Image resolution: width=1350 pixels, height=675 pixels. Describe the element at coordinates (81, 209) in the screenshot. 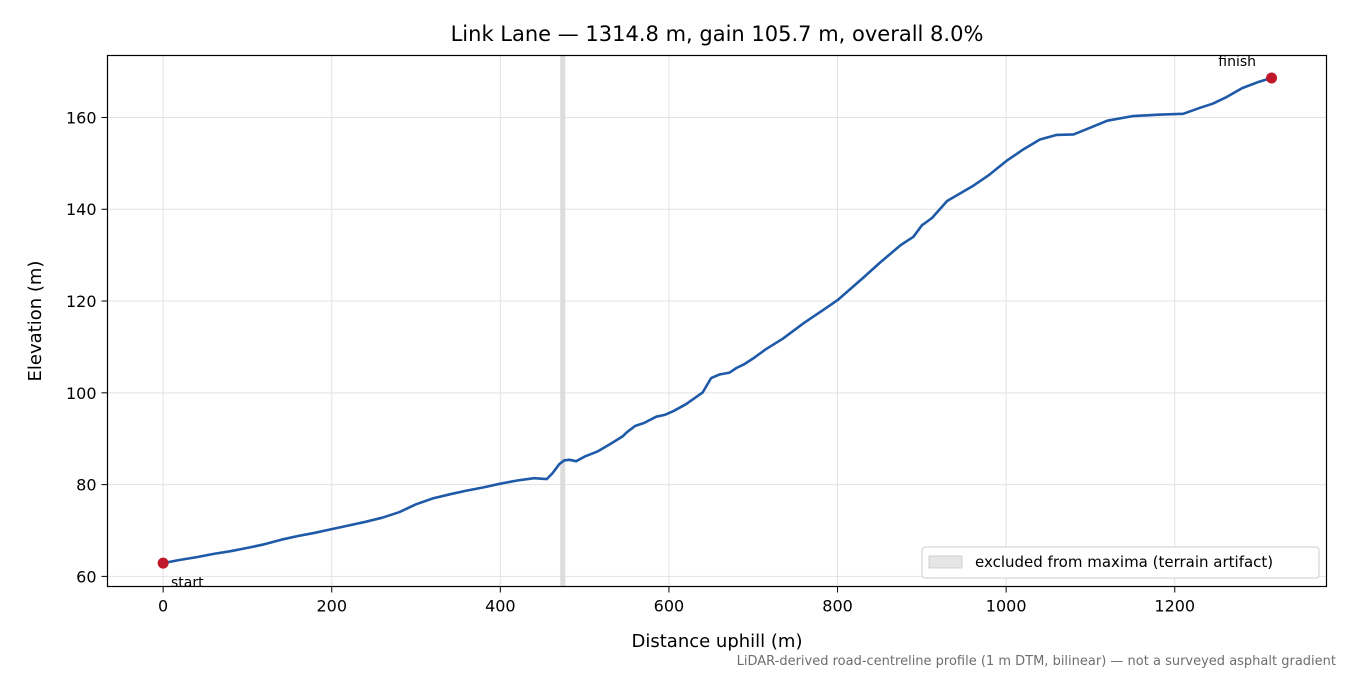

I see `y-tick-label: 140` at that location.